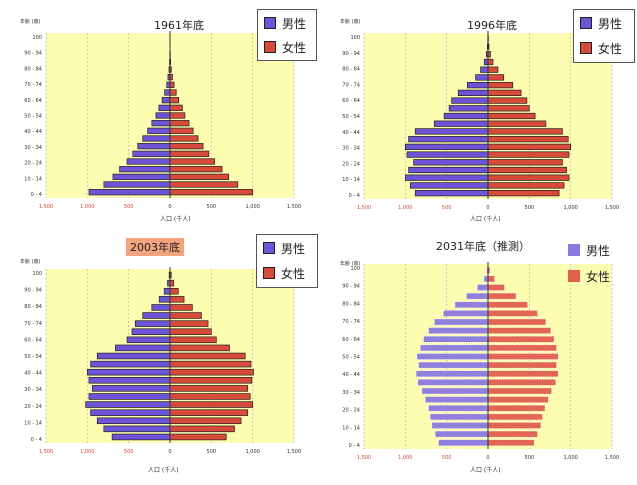 The image size is (637, 485). Describe the element at coordinates (169, 207) in the screenshot. I see `x-tick-label: 0` at that location.